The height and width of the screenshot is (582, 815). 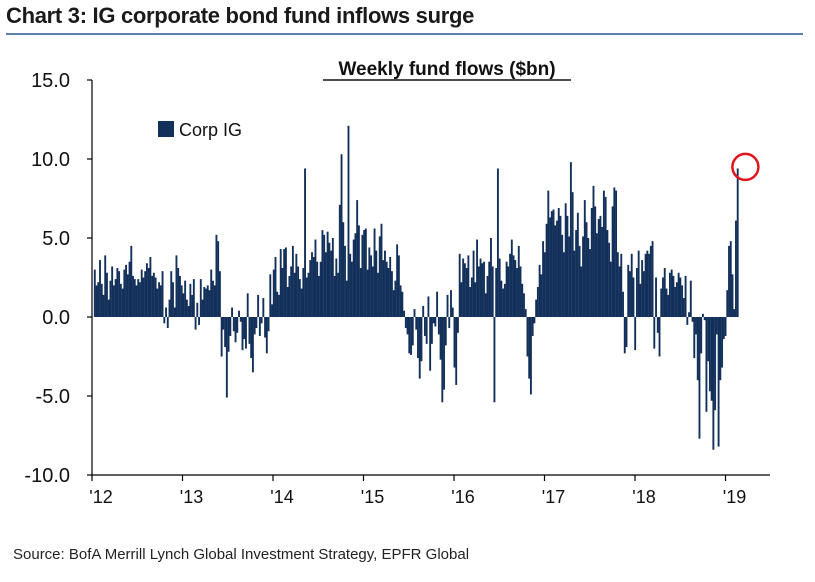 I want to click on x-tick-label: '14, so click(x=281, y=497).